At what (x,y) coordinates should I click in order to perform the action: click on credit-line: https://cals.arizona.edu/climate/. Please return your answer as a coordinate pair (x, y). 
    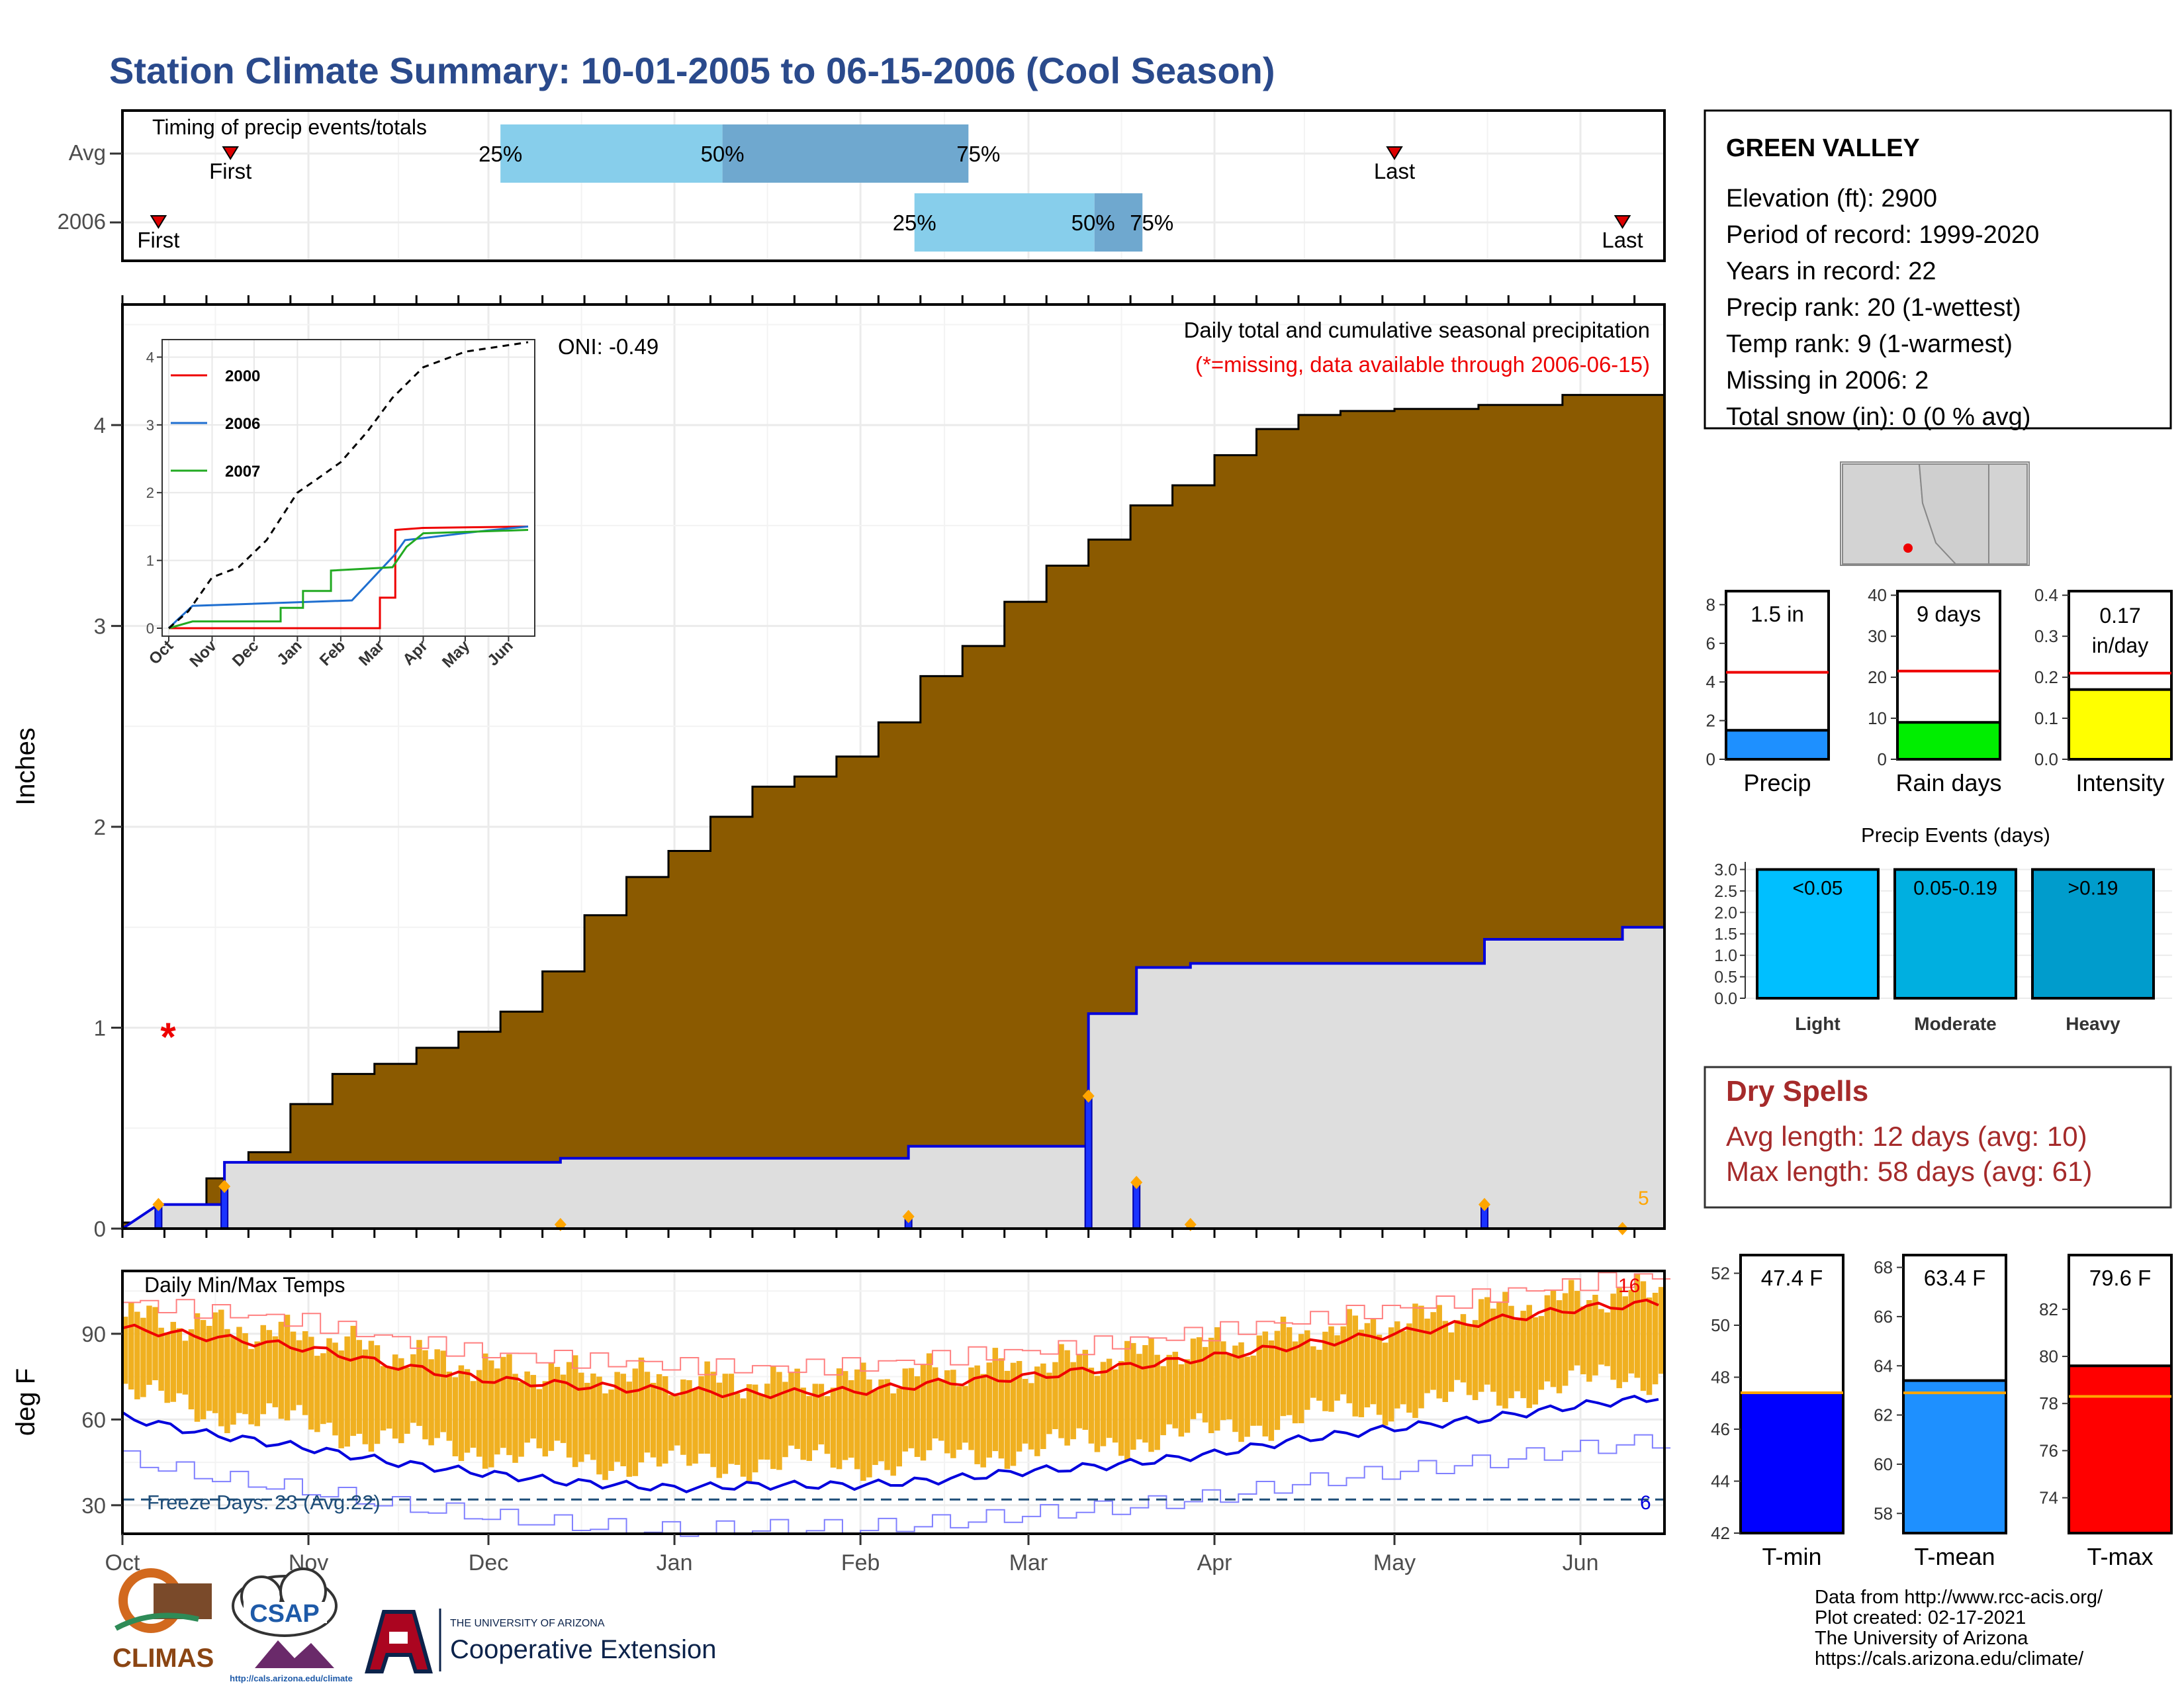
    Looking at the image, I should click on (1949, 1658).